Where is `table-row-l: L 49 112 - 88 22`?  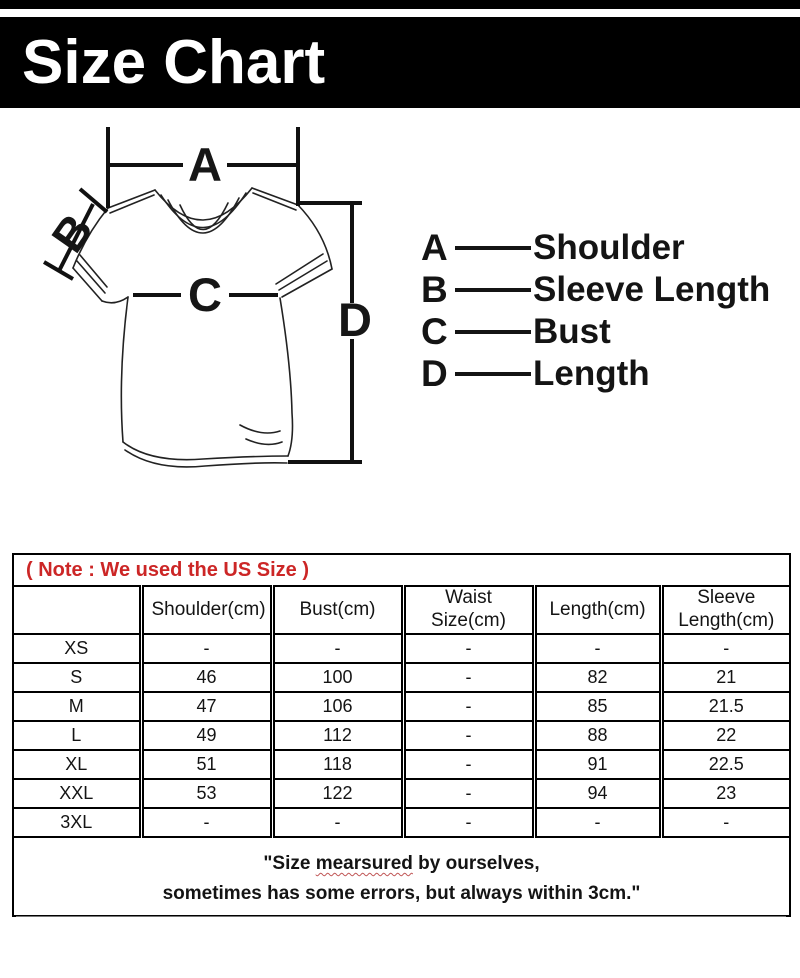 table-row-l: L 49 112 - 88 22 is located at coordinates (401, 735).